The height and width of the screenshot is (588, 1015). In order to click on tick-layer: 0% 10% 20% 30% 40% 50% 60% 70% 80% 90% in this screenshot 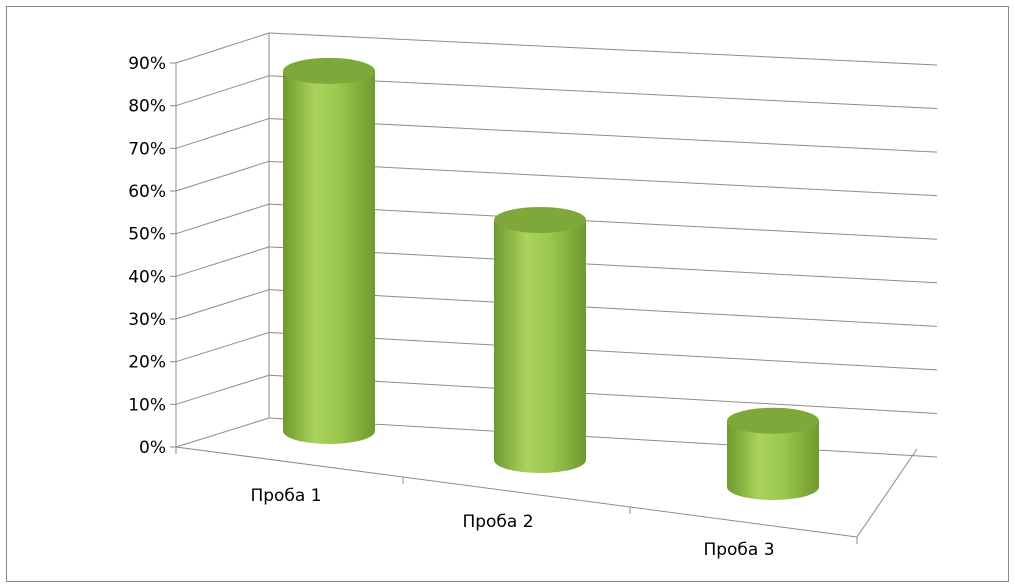, I will do `click(147, 256)`.